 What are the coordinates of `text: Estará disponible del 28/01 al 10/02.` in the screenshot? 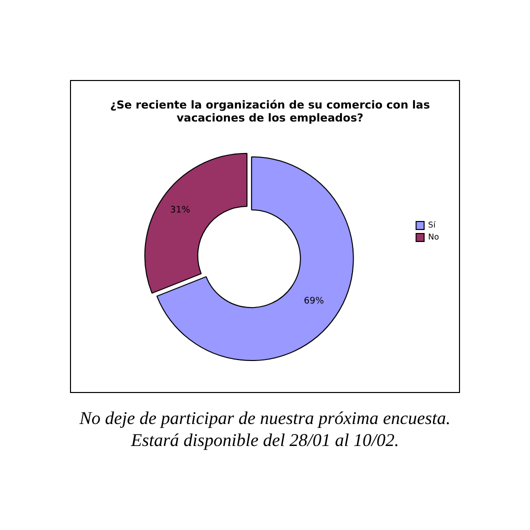 It's located at (265, 440).